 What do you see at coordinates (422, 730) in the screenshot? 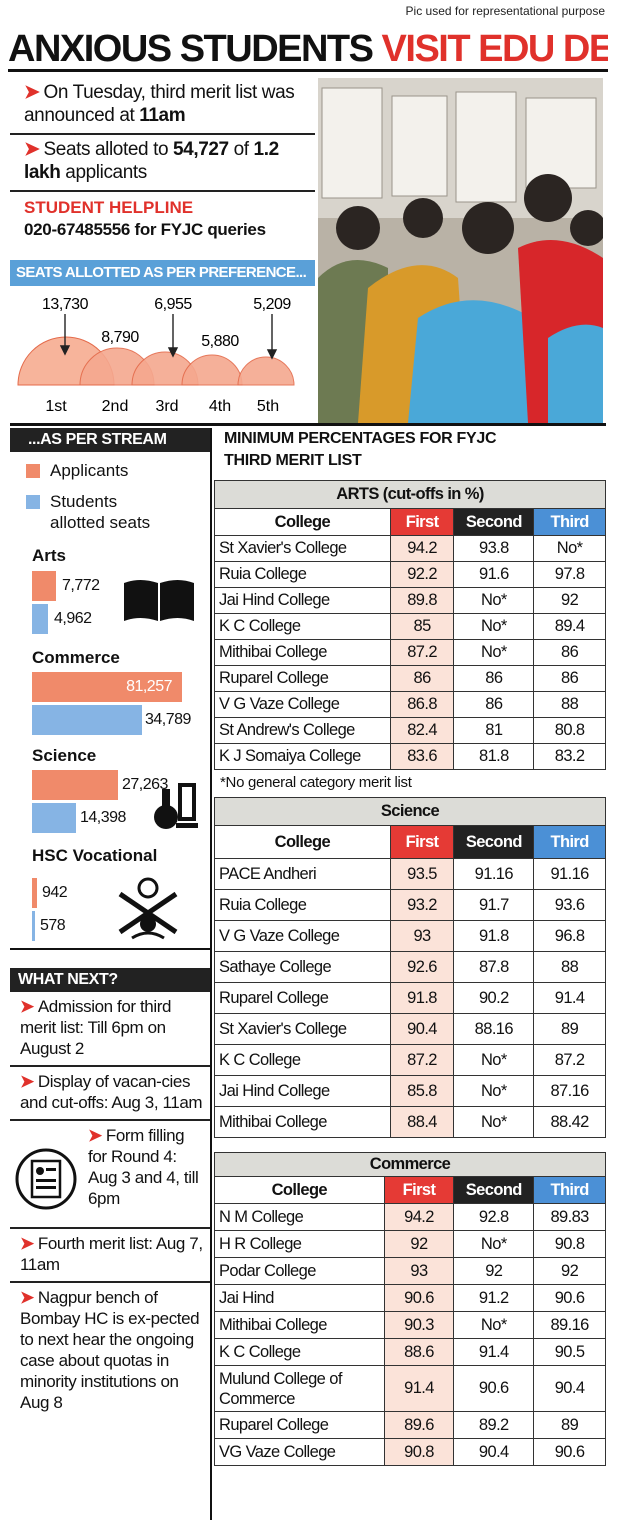
I see `first-cell: 82.4` at bounding box center [422, 730].